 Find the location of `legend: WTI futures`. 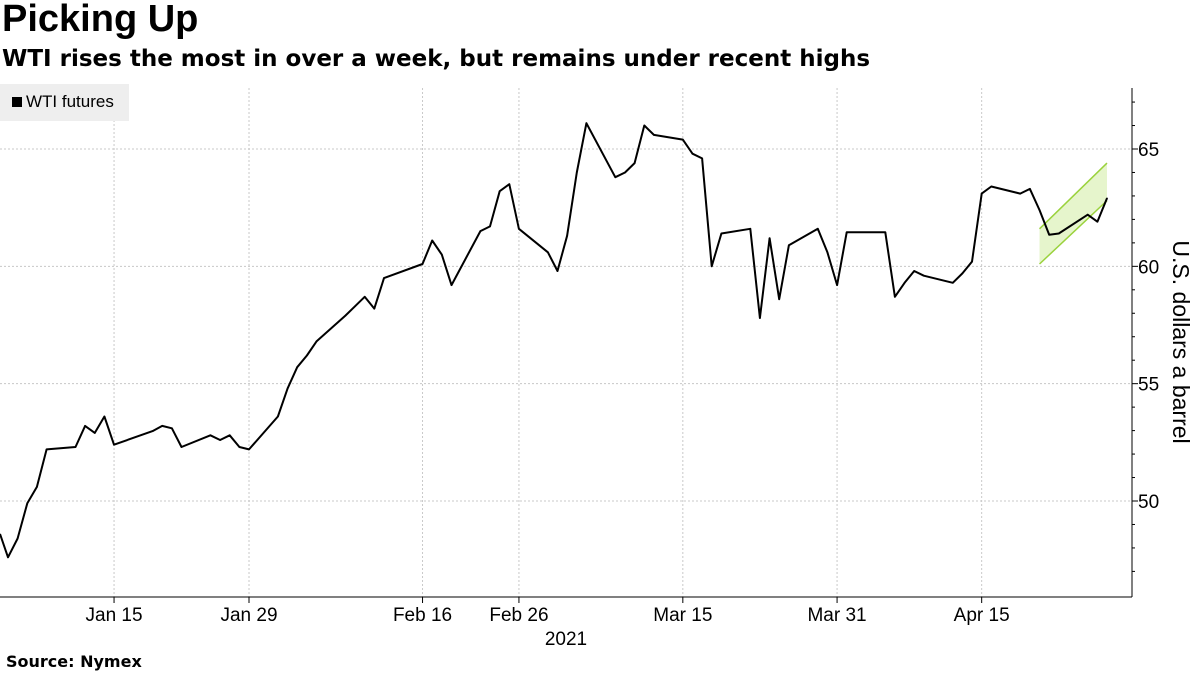

legend: WTI futures is located at coordinates (64, 102).